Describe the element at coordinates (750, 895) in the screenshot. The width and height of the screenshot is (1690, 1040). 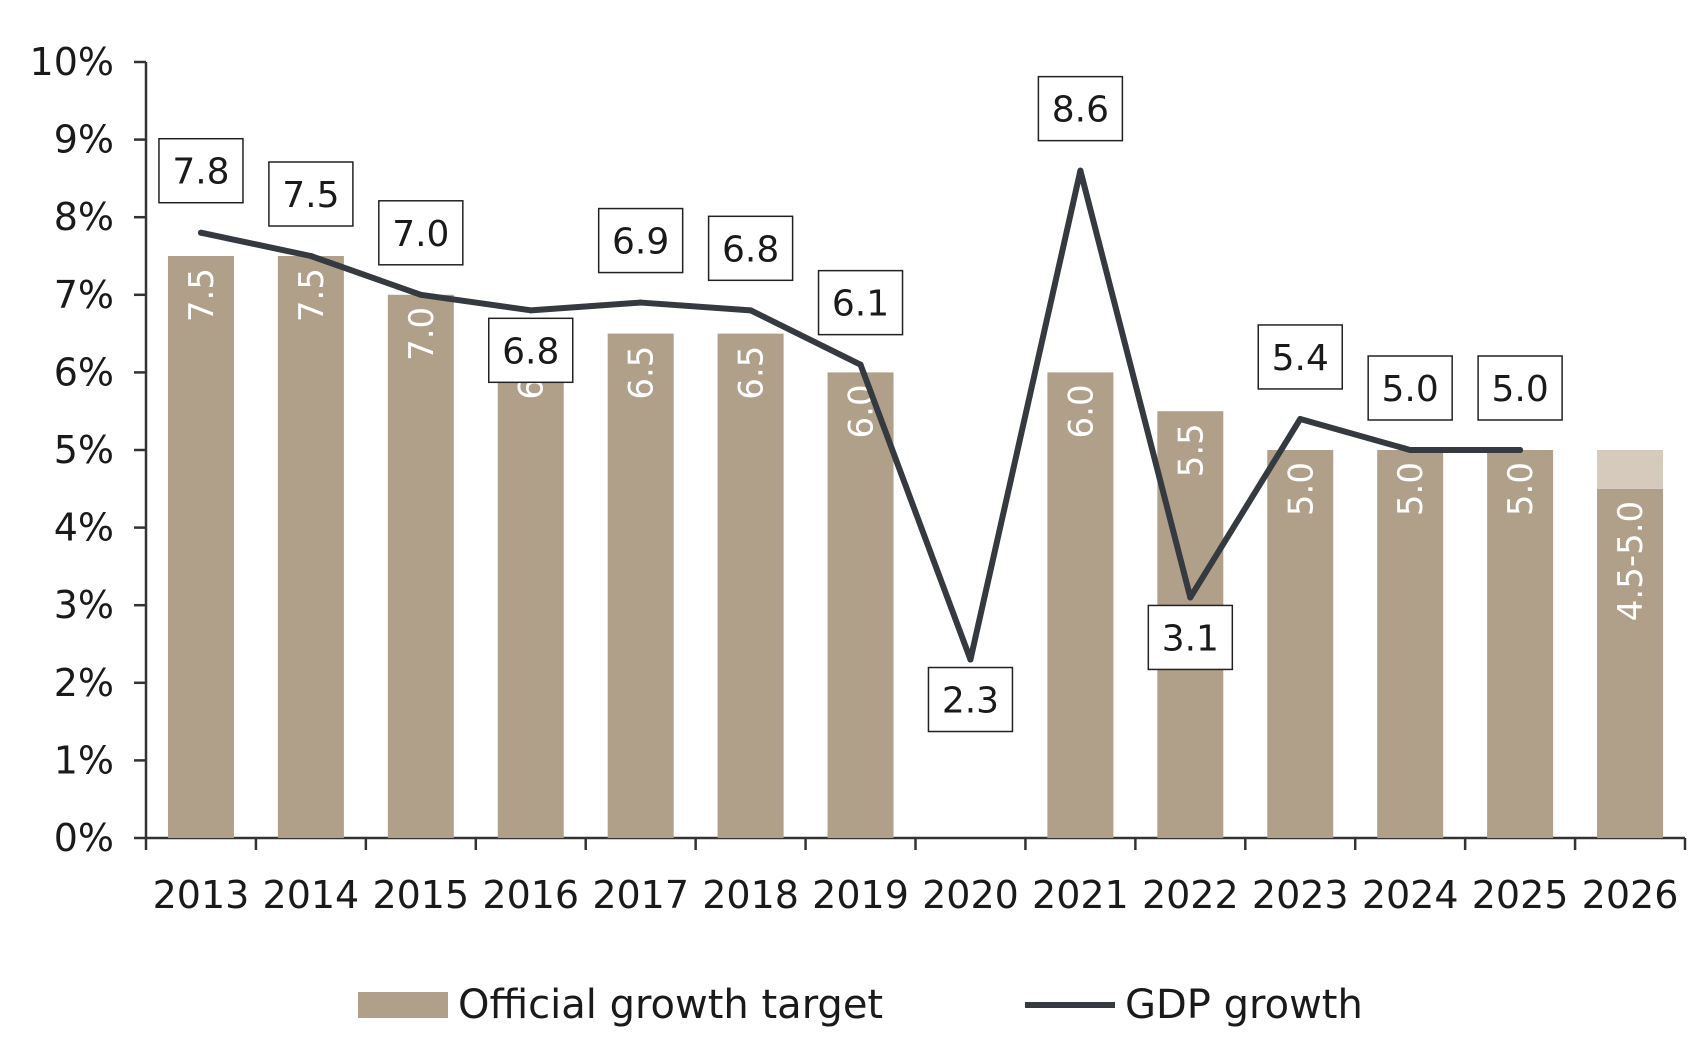
I see `x-tick-label: 2018` at that location.